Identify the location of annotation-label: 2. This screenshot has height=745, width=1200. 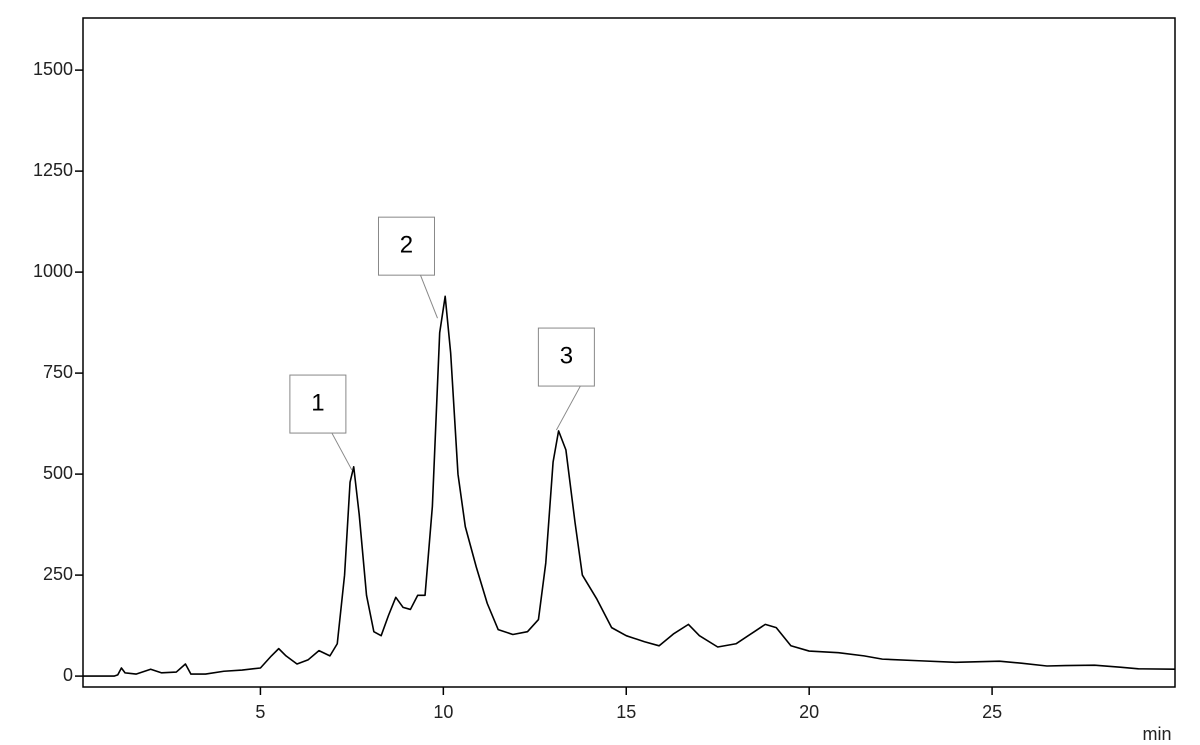
(406, 245).